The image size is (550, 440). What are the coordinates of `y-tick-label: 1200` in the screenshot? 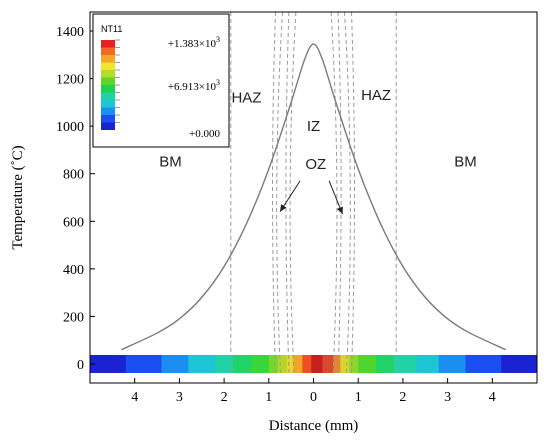 It's located at (70, 80).